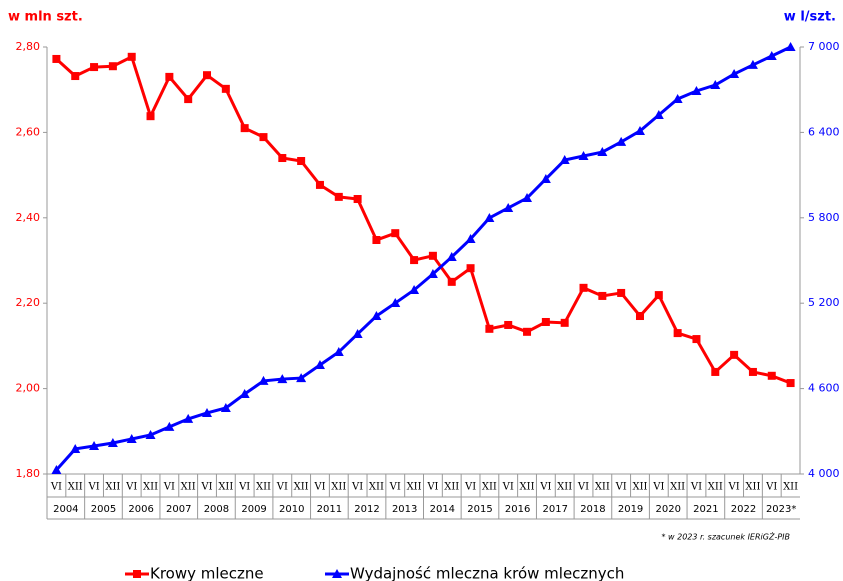 This screenshot has width=843, height=581. What do you see at coordinates (28, 388) in the screenshot?
I see `y-tick-label: 2,00` at bounding box center [28, 388].